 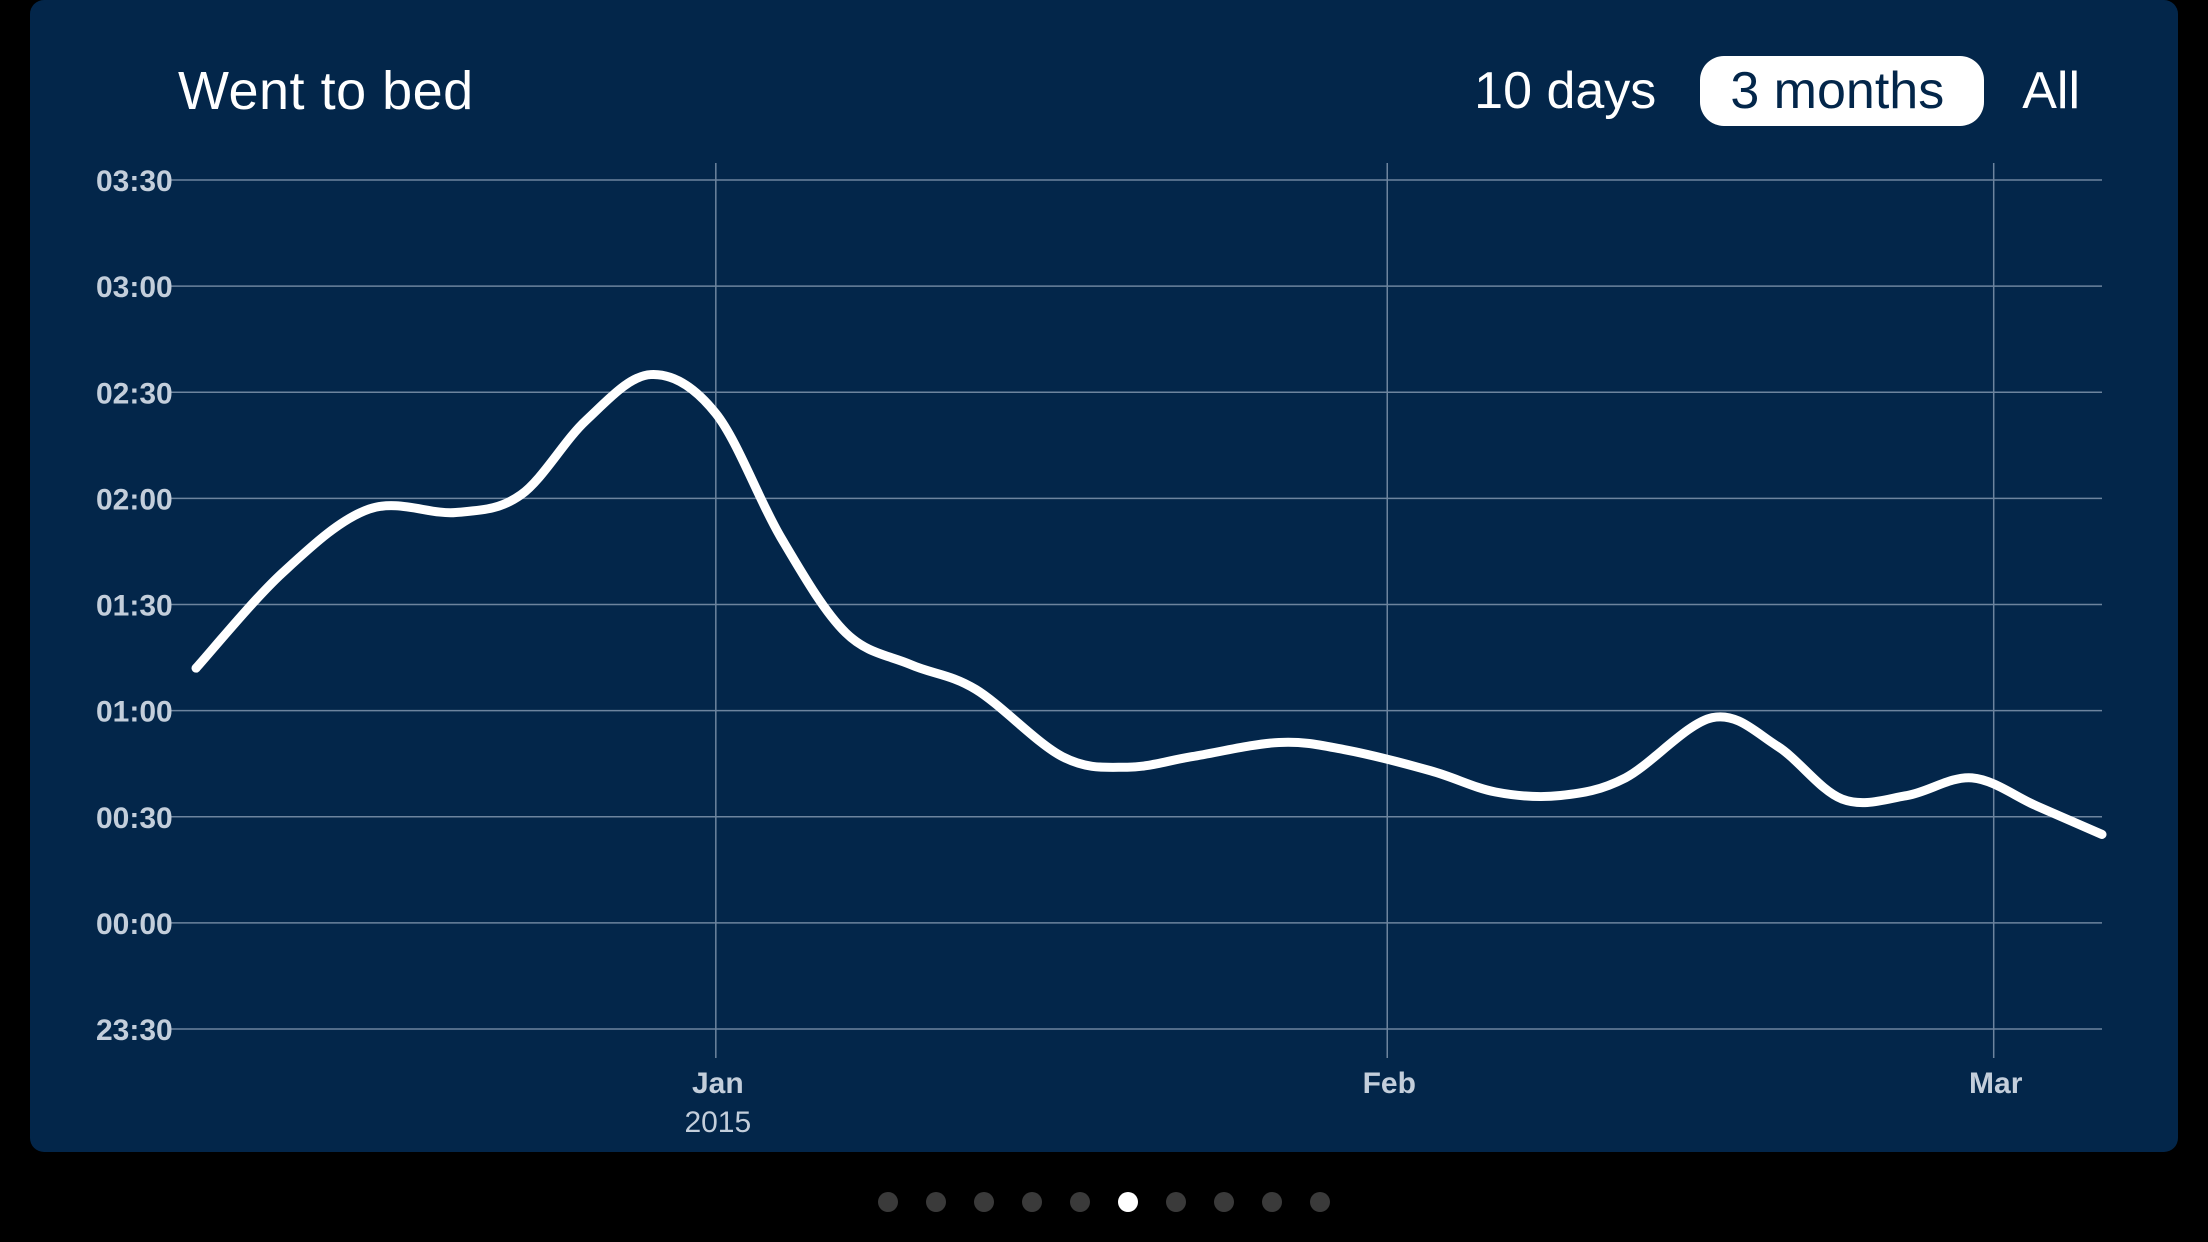 What do you see at coordinates (1565, 91) in the screenshot?
I see `range-10-days-button: 10 days` at bounding box center [1565, 91].